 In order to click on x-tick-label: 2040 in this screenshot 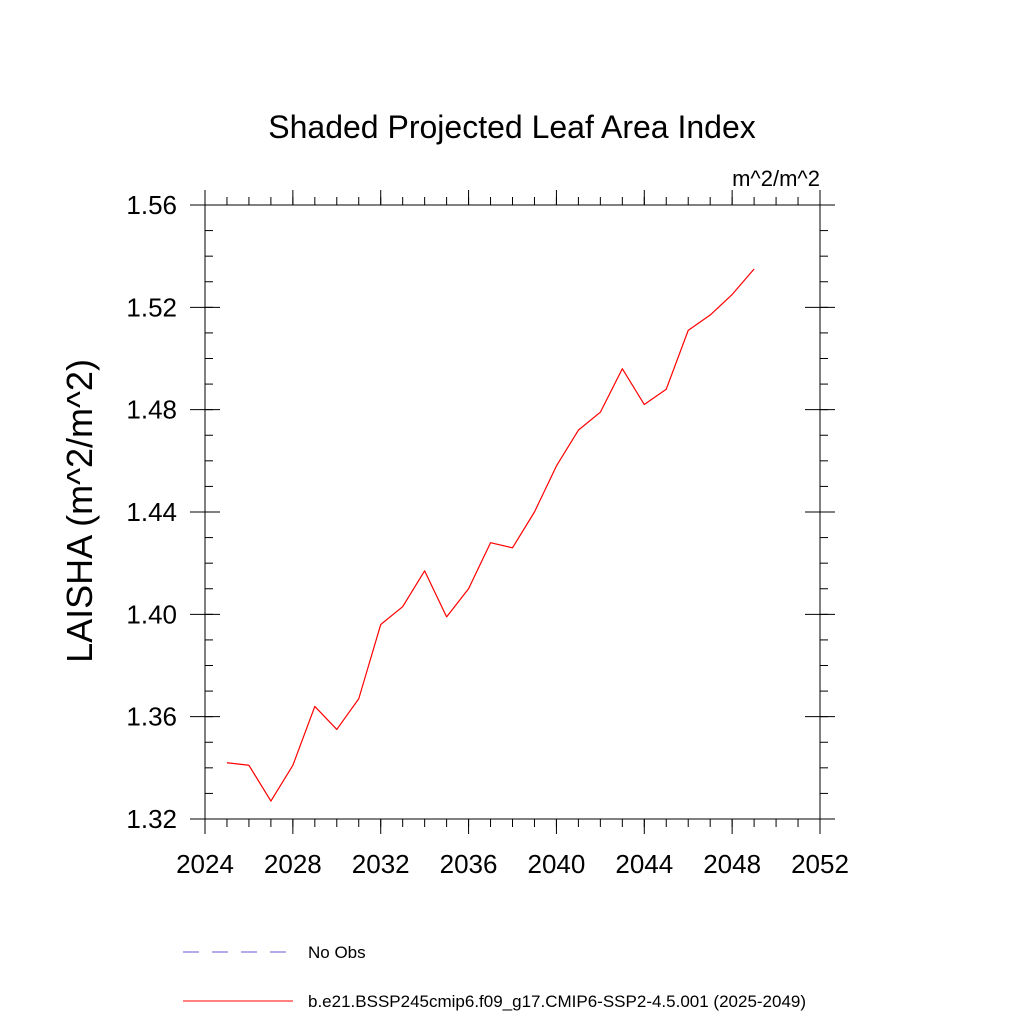, I will do `click(557, 864)`.